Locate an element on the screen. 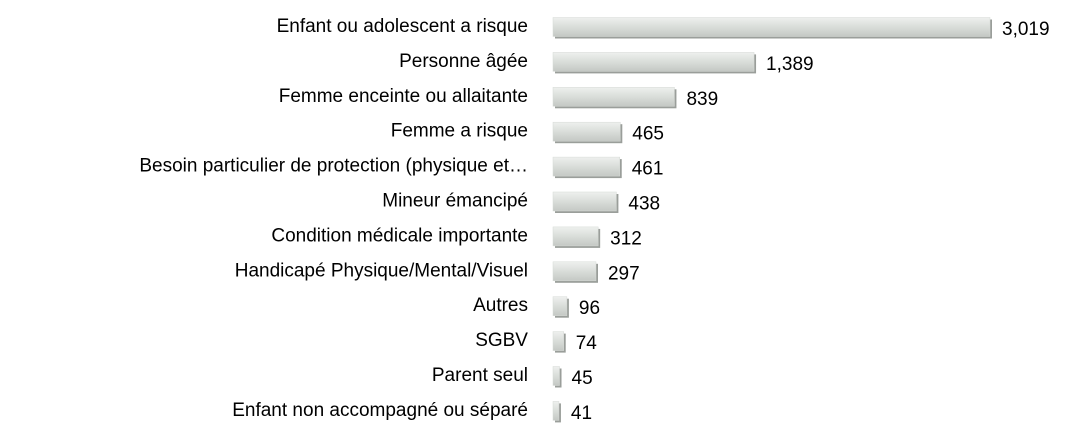 The height and width of the screenshot is (425, 1077). category-label: Parent seul is located at coordinates (480, 375).